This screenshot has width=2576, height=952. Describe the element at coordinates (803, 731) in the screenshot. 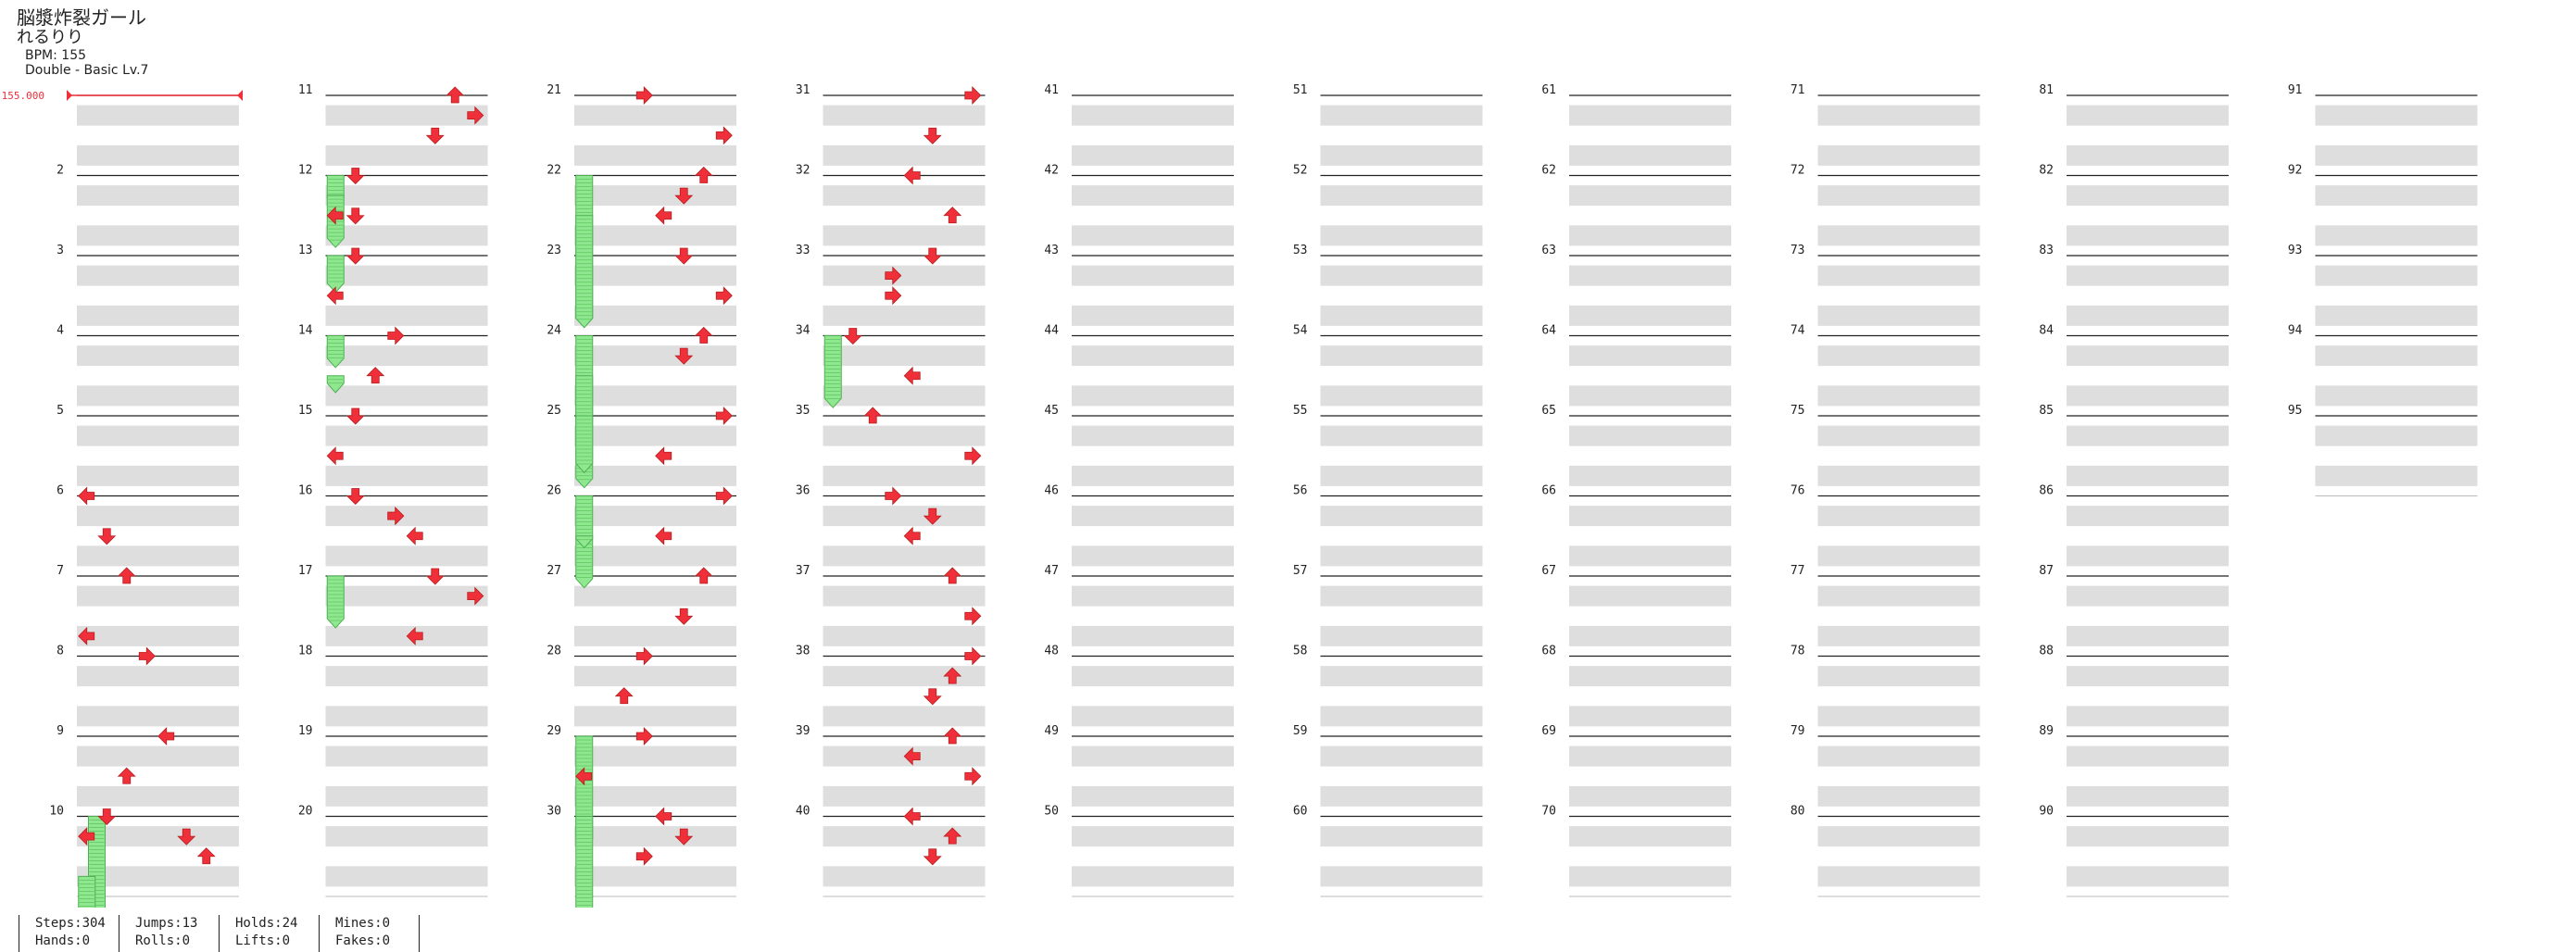

I see `measure-label: 39` at that location.